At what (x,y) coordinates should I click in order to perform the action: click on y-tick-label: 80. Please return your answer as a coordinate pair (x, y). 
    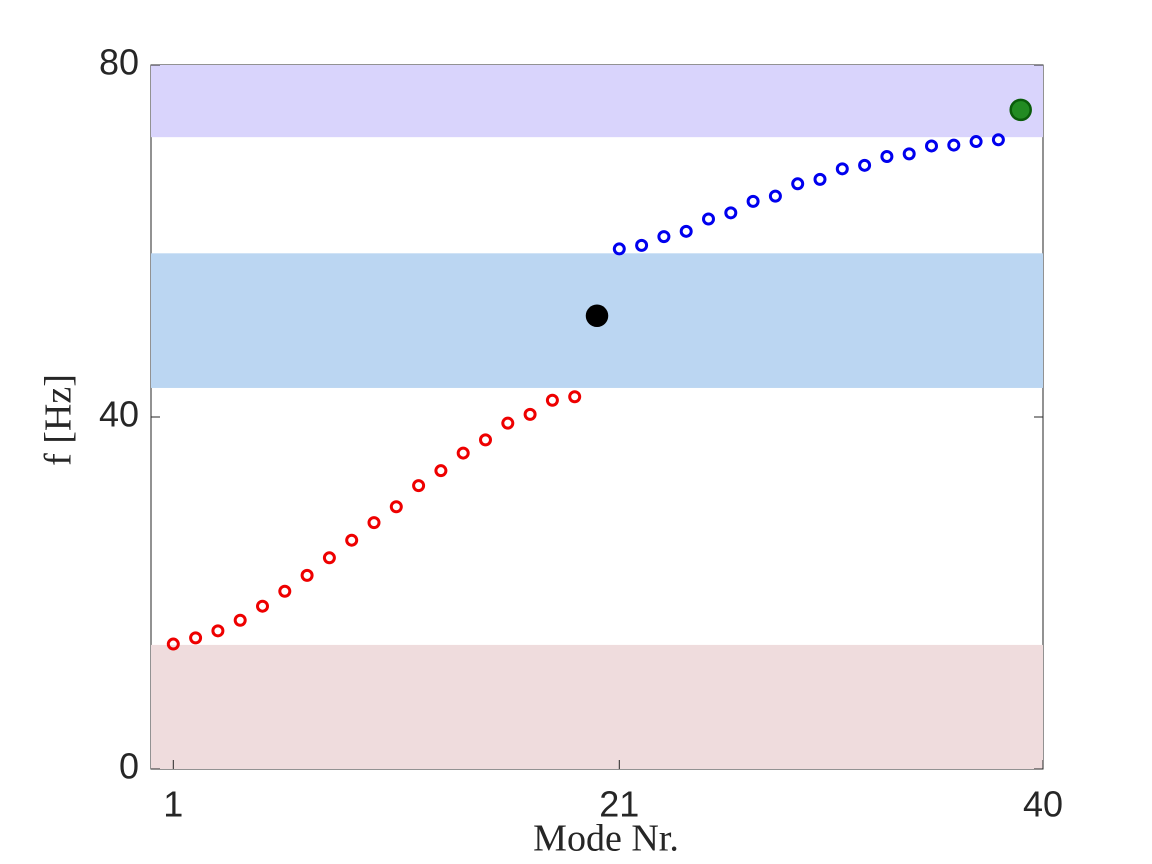
    Looking at the image, I should click on (119, 62).